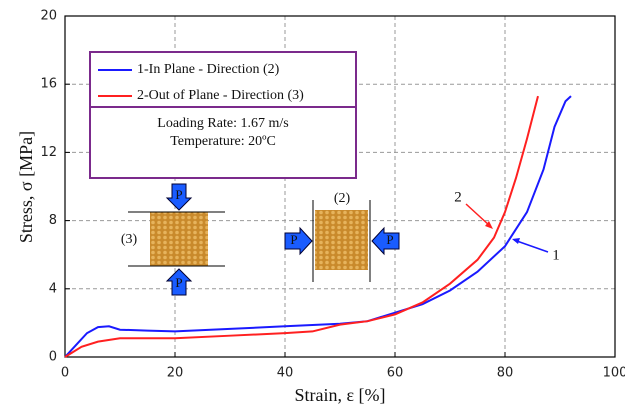 This screenshot has width=625, height=412. Describe the element at coordinates (458, 197) in the screenshot. I see `annotation: 2` at that location.